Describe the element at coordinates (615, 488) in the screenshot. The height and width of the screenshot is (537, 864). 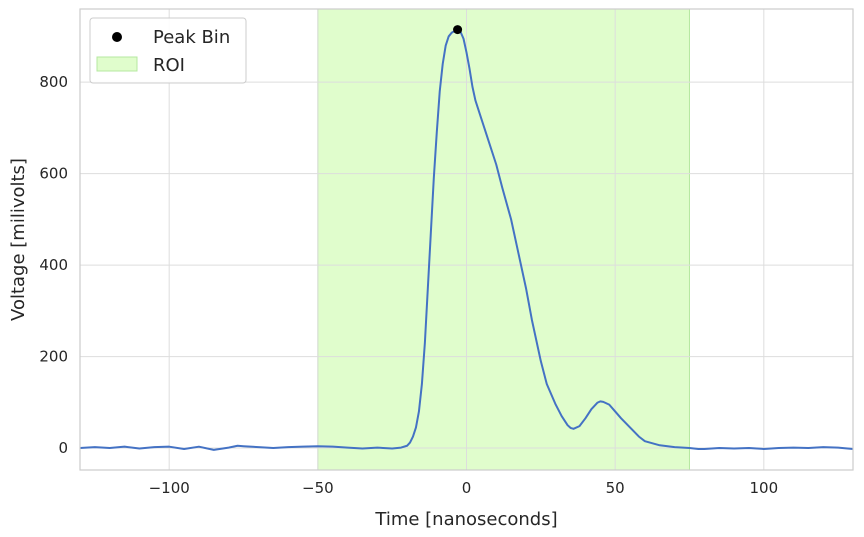
I see `x-tick-label: 50` at that location.